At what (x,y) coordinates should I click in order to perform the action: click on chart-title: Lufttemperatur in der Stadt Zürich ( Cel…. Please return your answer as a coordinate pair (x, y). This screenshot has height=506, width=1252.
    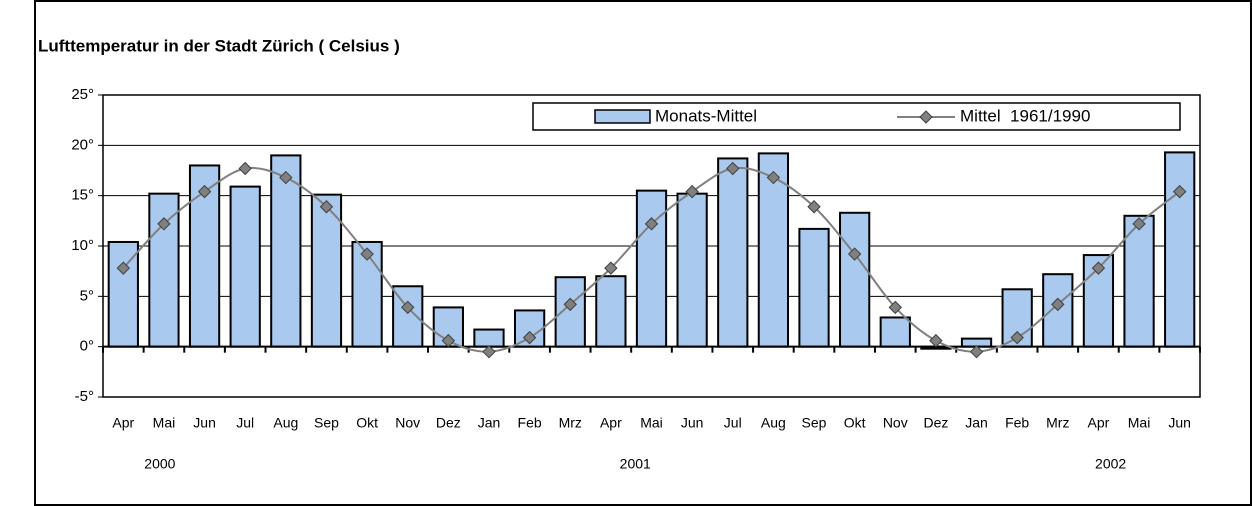
    Looking at the image, I should click on (219, 45).